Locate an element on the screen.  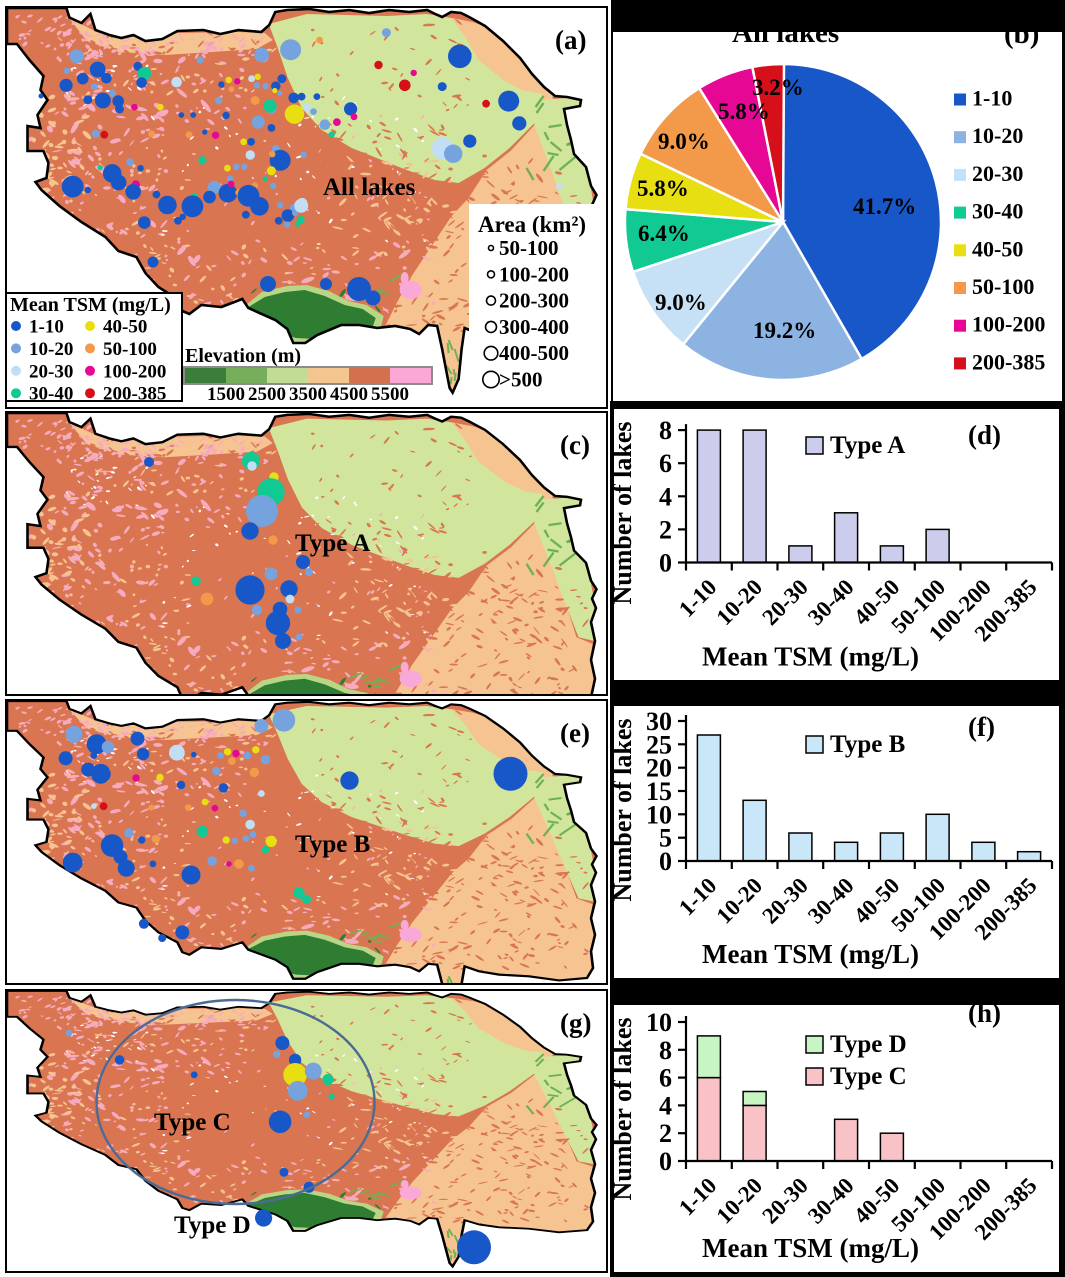
svg-text: 200-300 is located at coordinates (534, 300).